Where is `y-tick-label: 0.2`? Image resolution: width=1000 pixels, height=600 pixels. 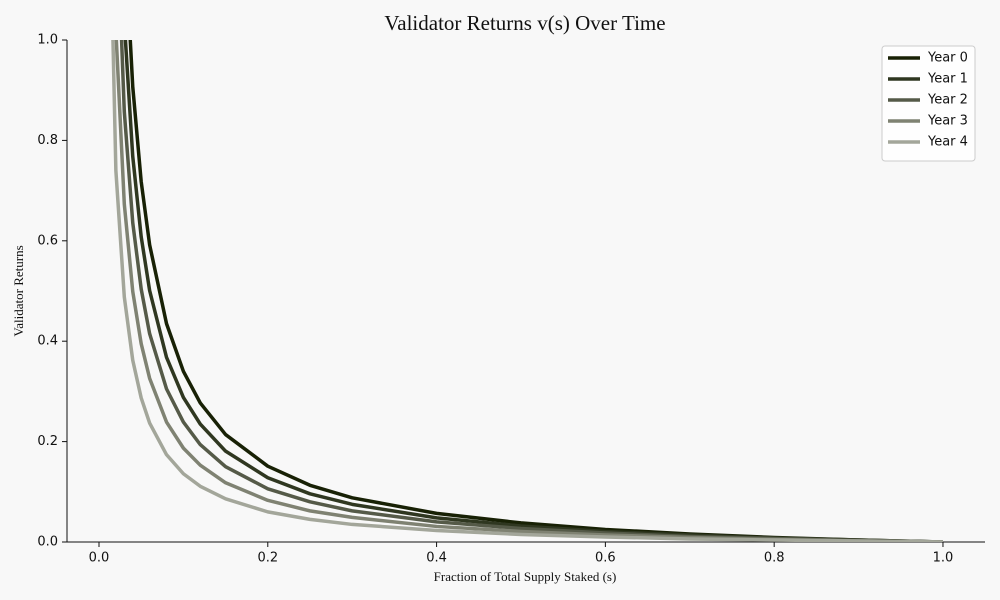
y-tick-label: 0.2 is located at coordinates (47, 441).